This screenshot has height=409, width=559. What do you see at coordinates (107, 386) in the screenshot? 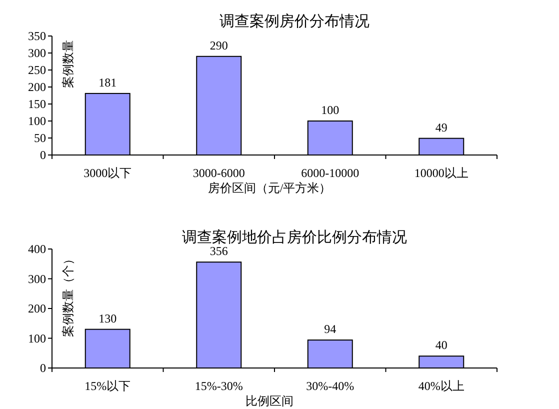
I see `x-tick-label: 15%以下` at bounding box center [107, 386].